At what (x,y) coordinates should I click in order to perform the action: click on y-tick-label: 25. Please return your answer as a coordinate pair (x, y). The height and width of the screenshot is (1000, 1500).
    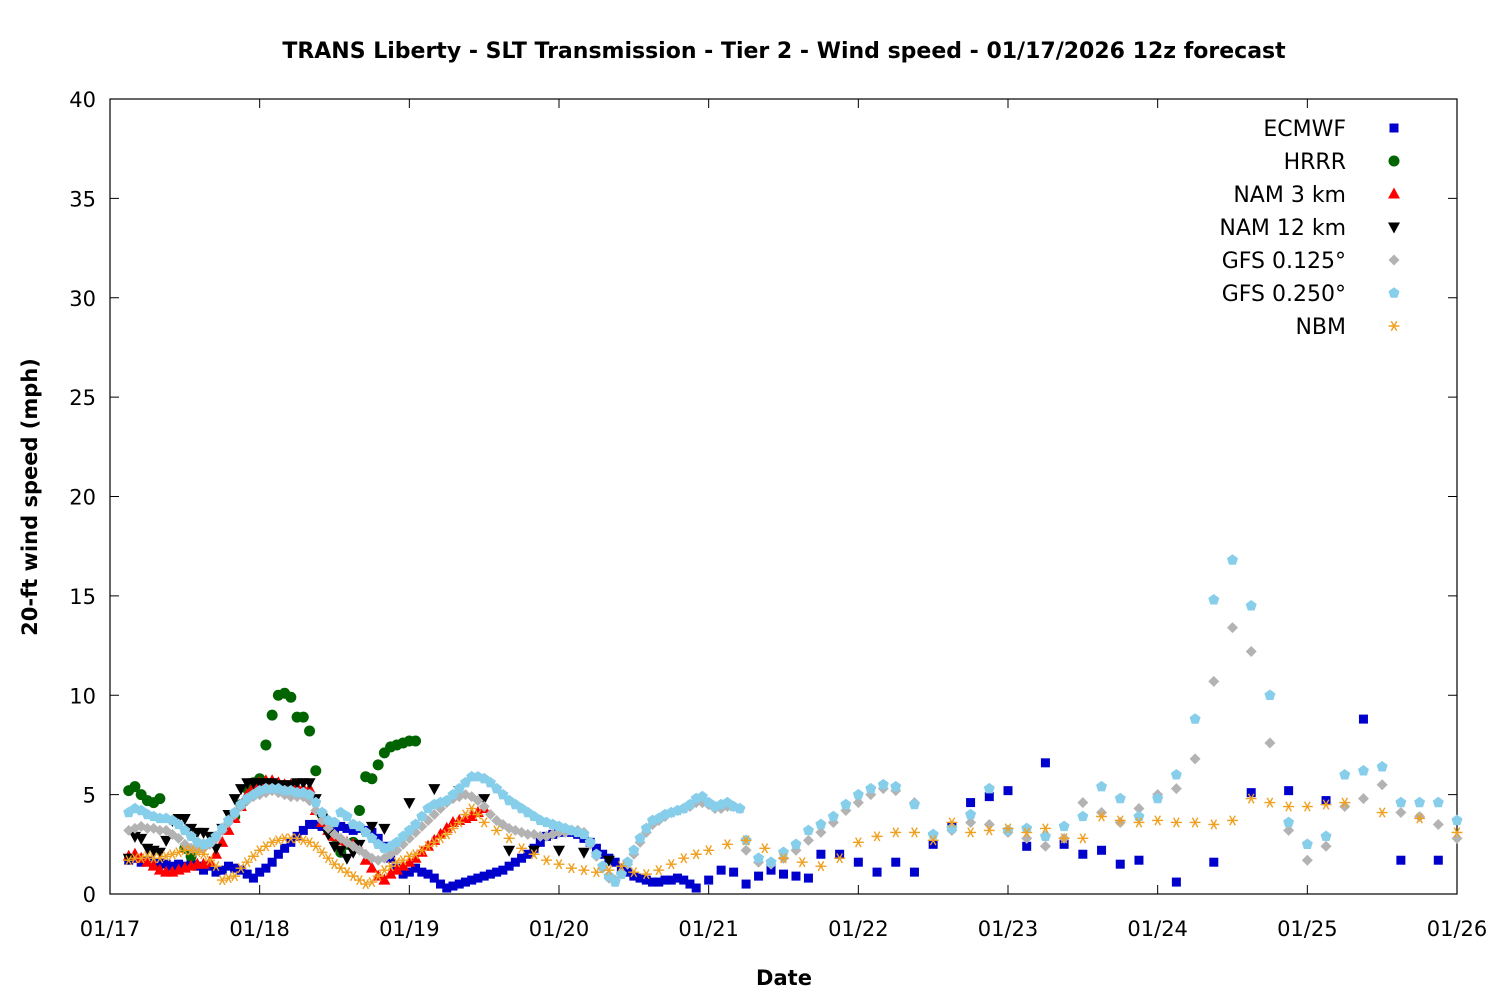
    Looking at the image, I should click on (82, 398).